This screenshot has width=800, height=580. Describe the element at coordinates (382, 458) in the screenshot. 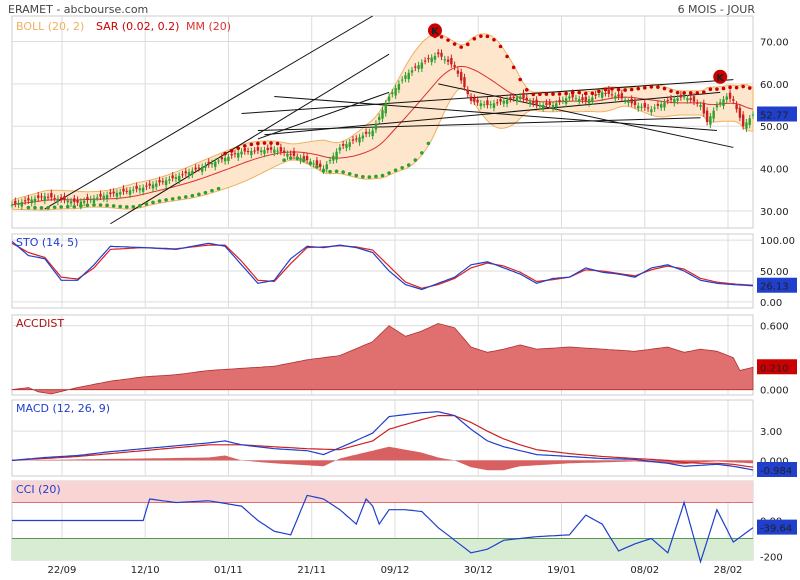

I see `macd-histogram` at that location.